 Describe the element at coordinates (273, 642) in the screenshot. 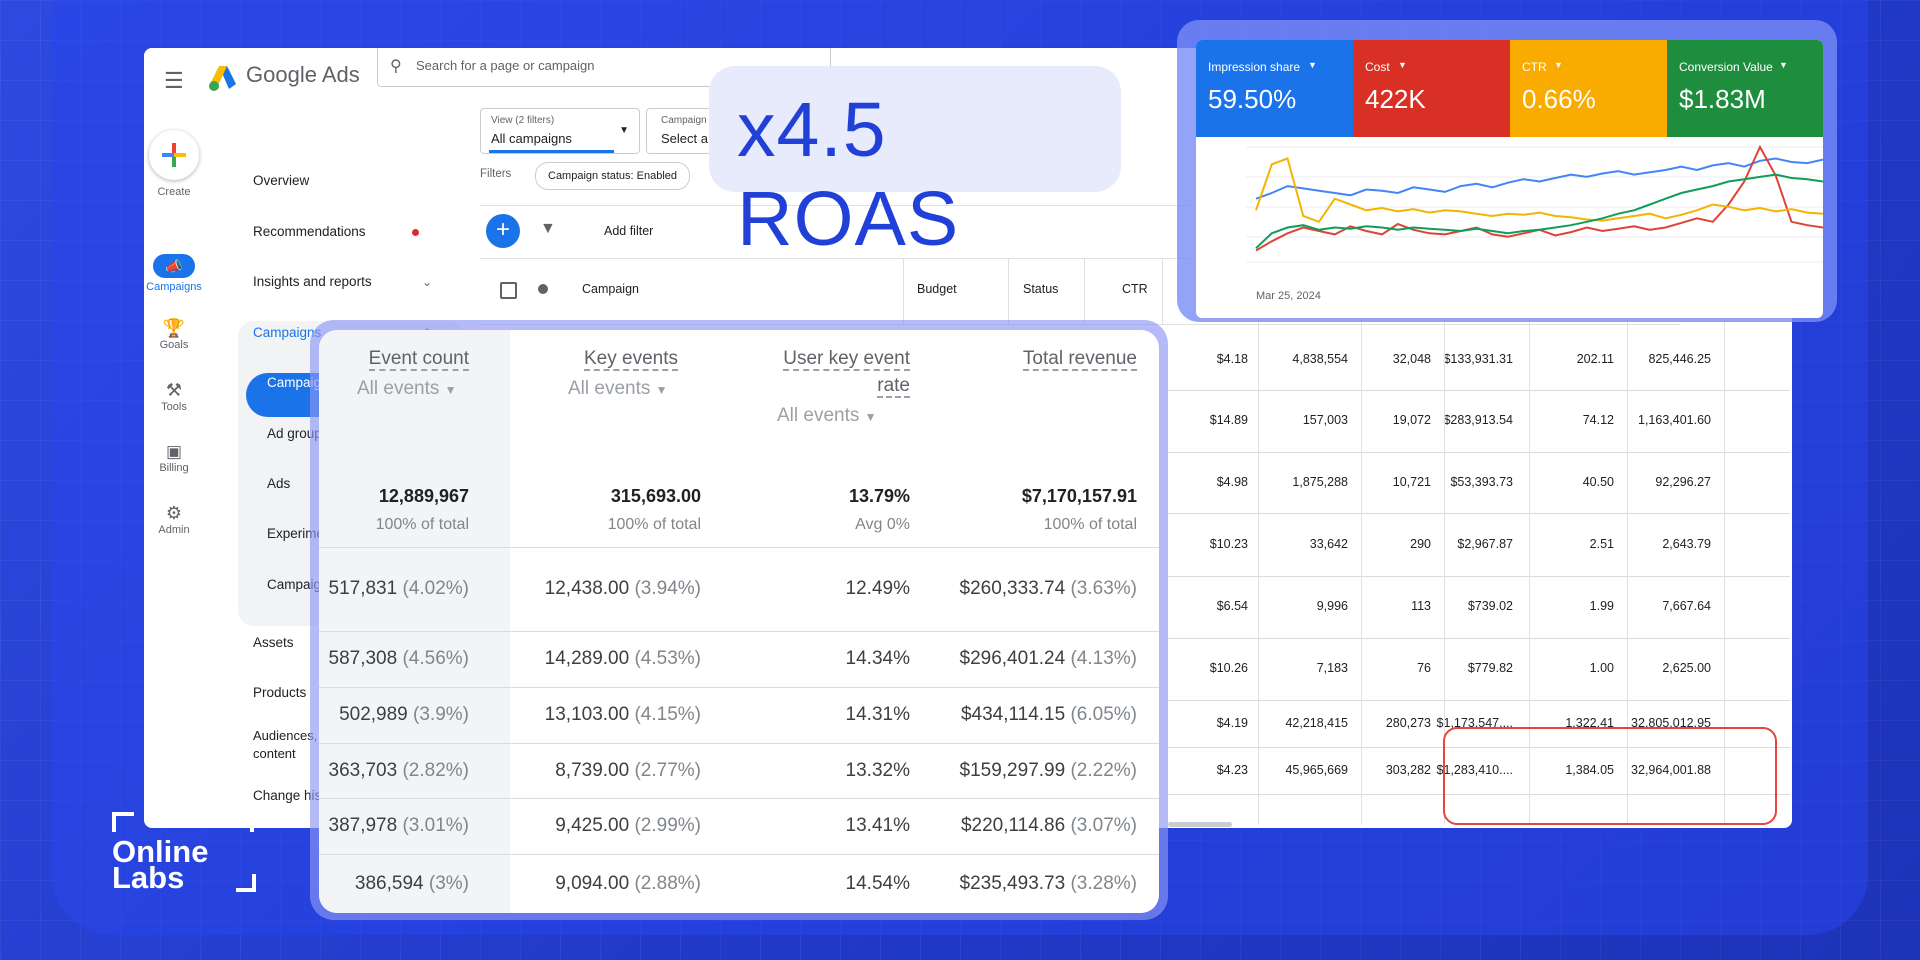

I see `nav-assets: Assets` at that location.